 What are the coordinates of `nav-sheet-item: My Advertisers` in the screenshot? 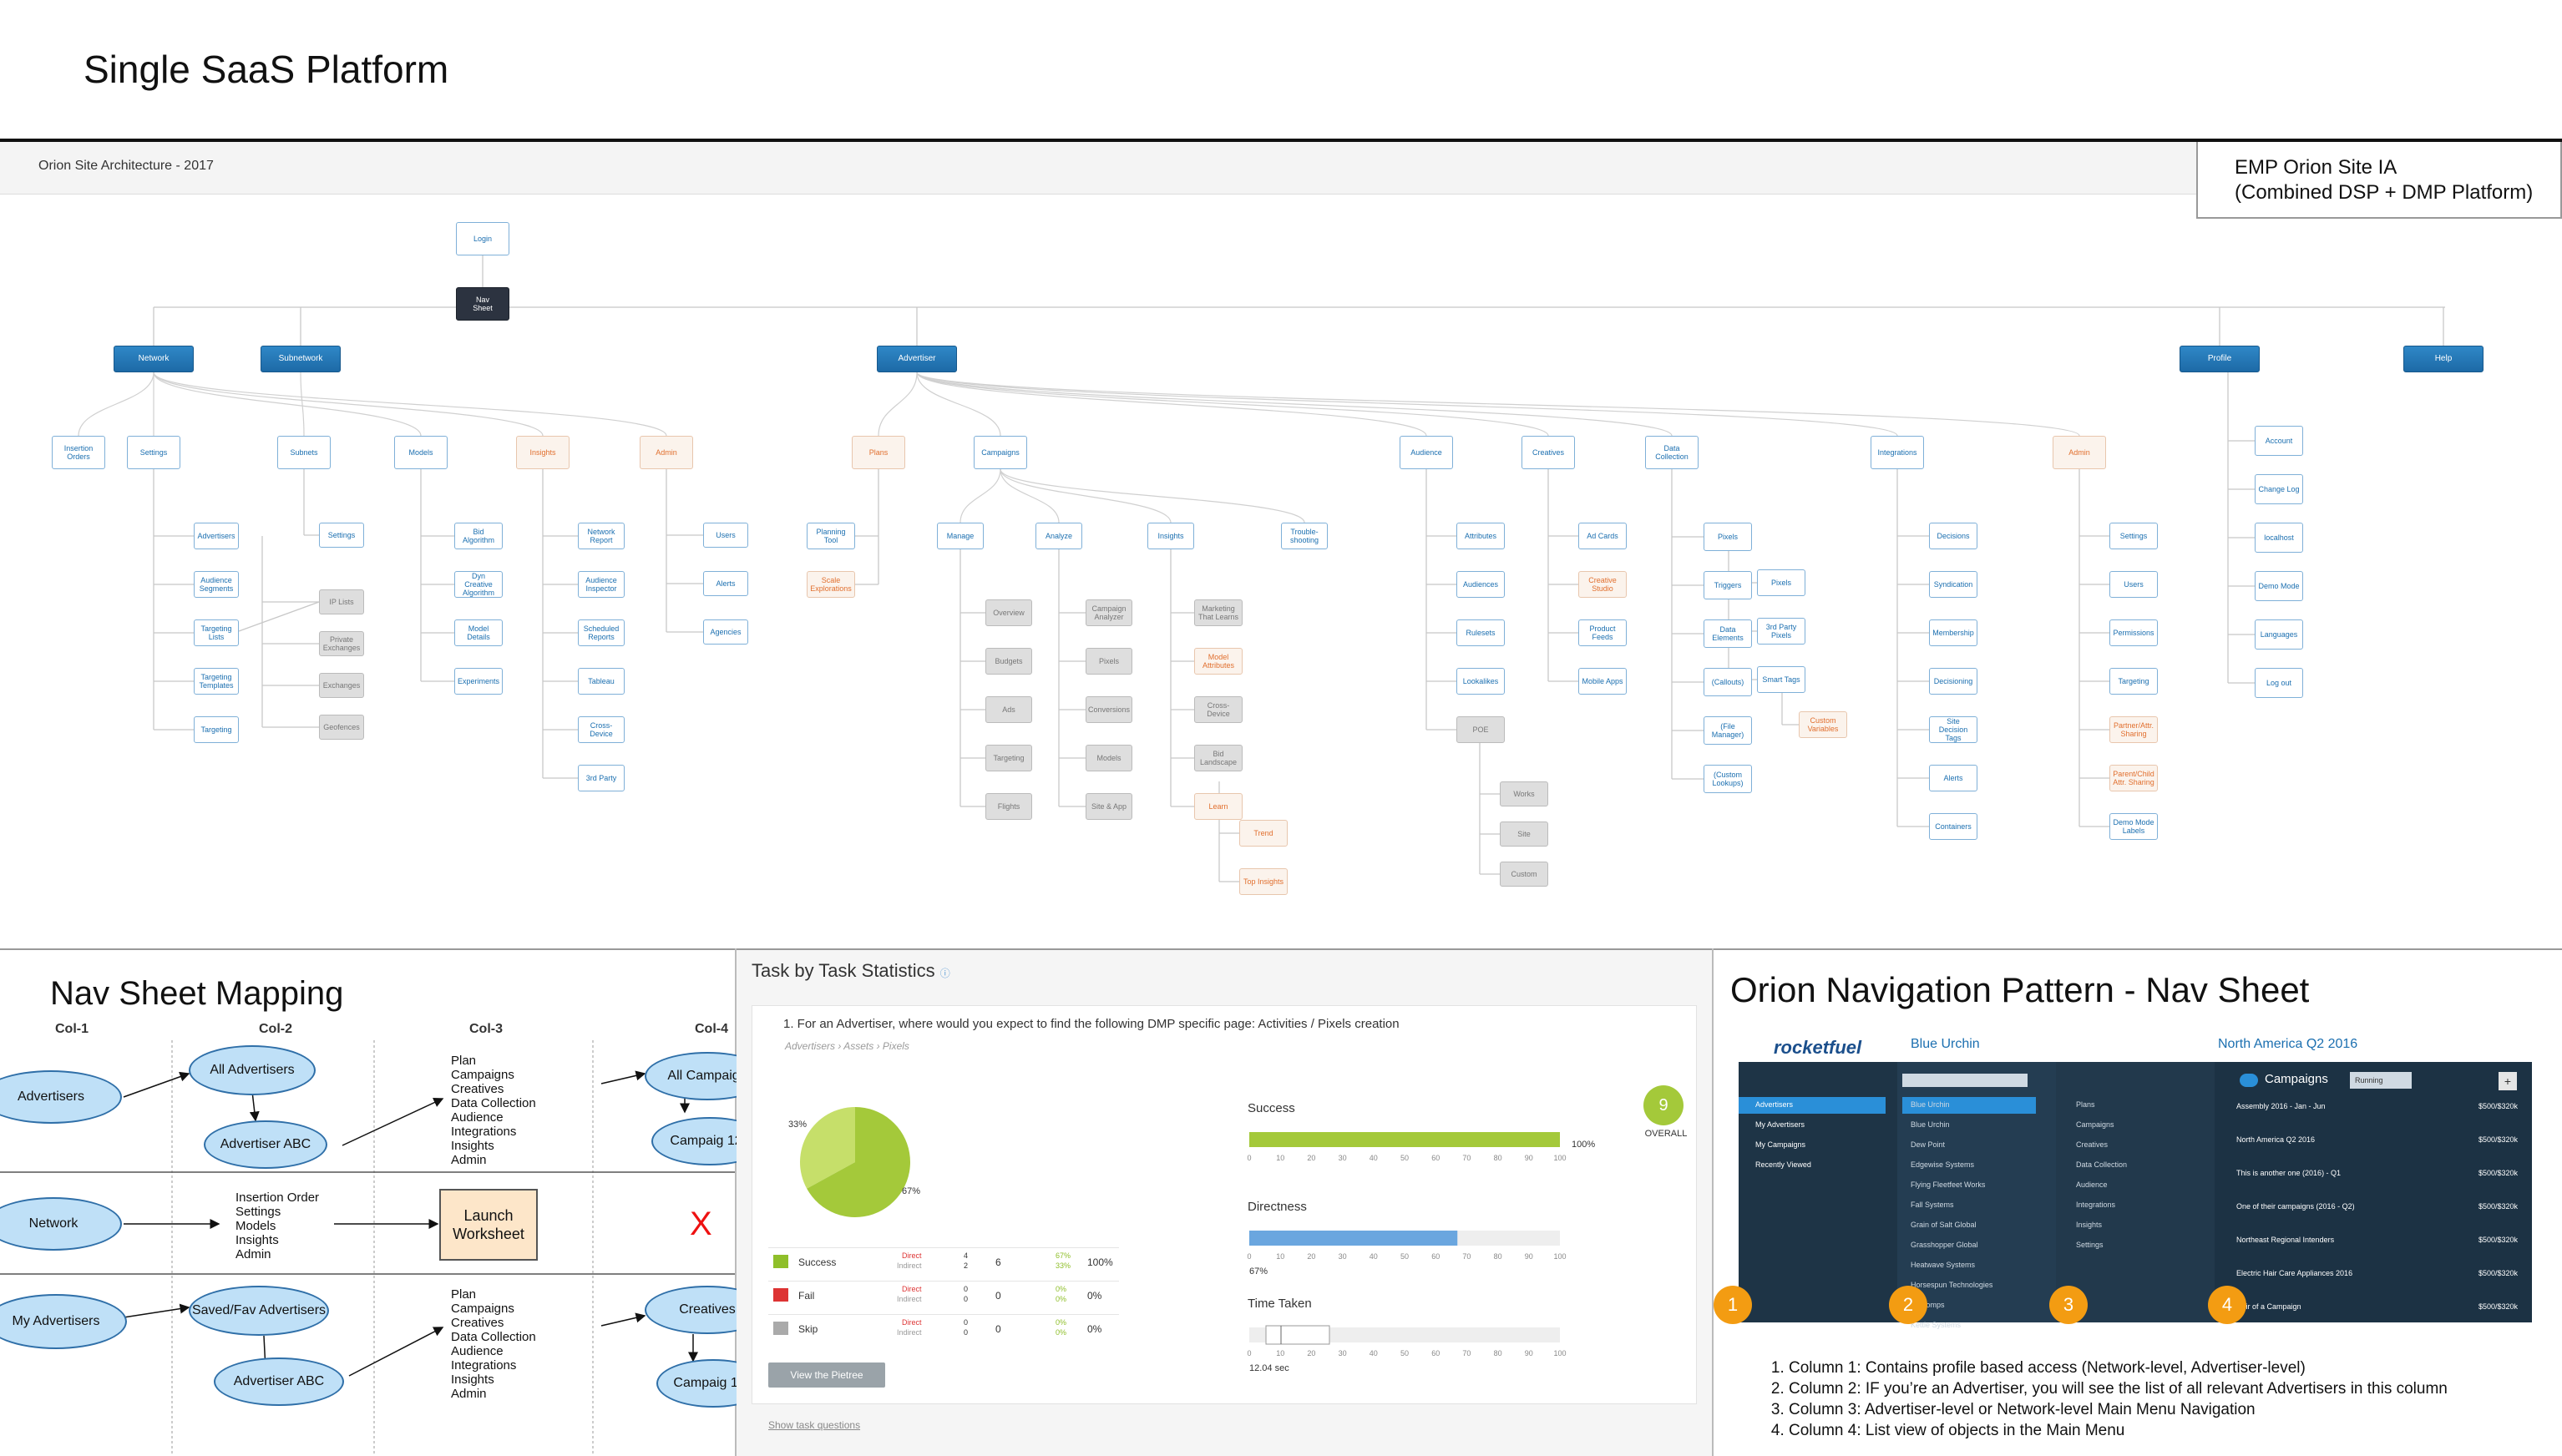 It's located at (1780, 1124).